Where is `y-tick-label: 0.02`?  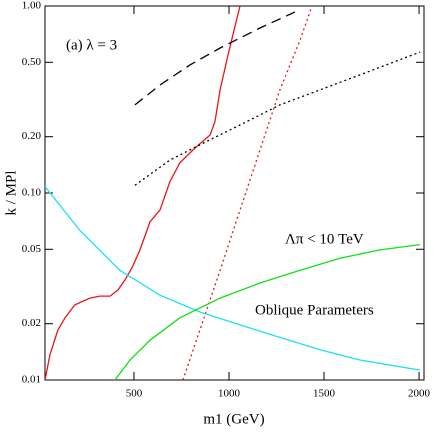
y-tick-label: 0.02 is located at coordinates (31, 323).